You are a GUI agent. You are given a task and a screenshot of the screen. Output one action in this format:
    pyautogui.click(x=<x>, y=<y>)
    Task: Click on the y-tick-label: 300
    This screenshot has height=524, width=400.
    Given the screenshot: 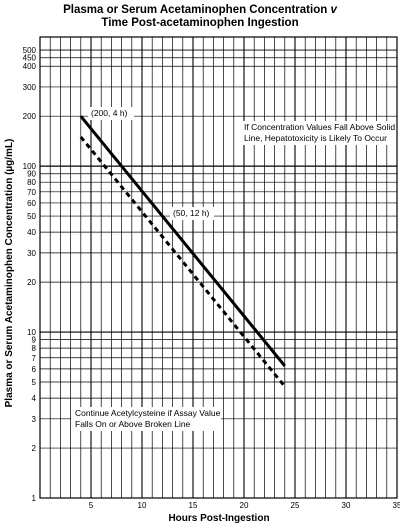 What is the action you would take?
    pyautogui.click(x=30, y=87)
    